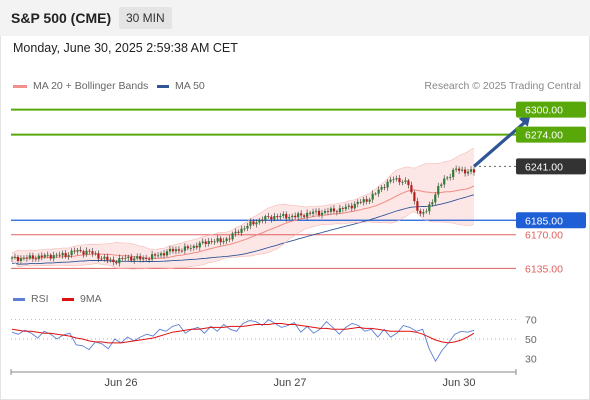 This screenshot has width=590, height=400. What do you see at coordinates (91, 86) in the screenshot?
I see `legend-label-bollinger: MA 20 + Bollinger Bands` at bounding box center [91, 86].